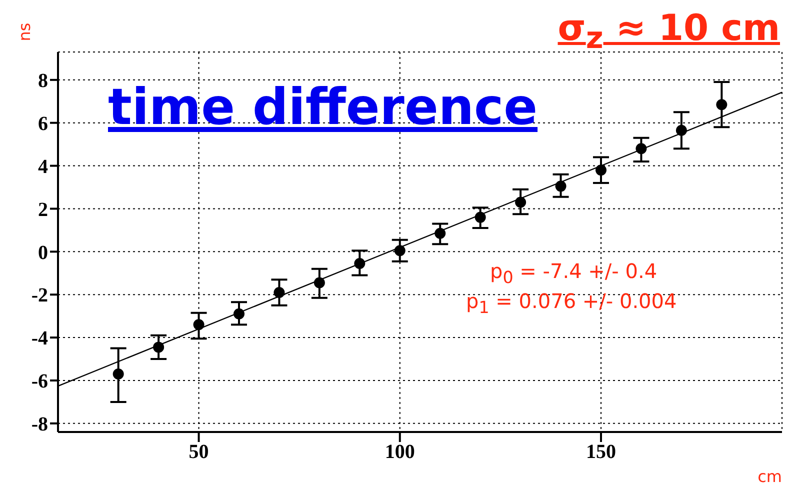 This screenshot has width=798, height=498. What do you see at coordinates (39, 339) in the screenshot?
I see `y-tick-label: -4` at bounding box center [39, 339].